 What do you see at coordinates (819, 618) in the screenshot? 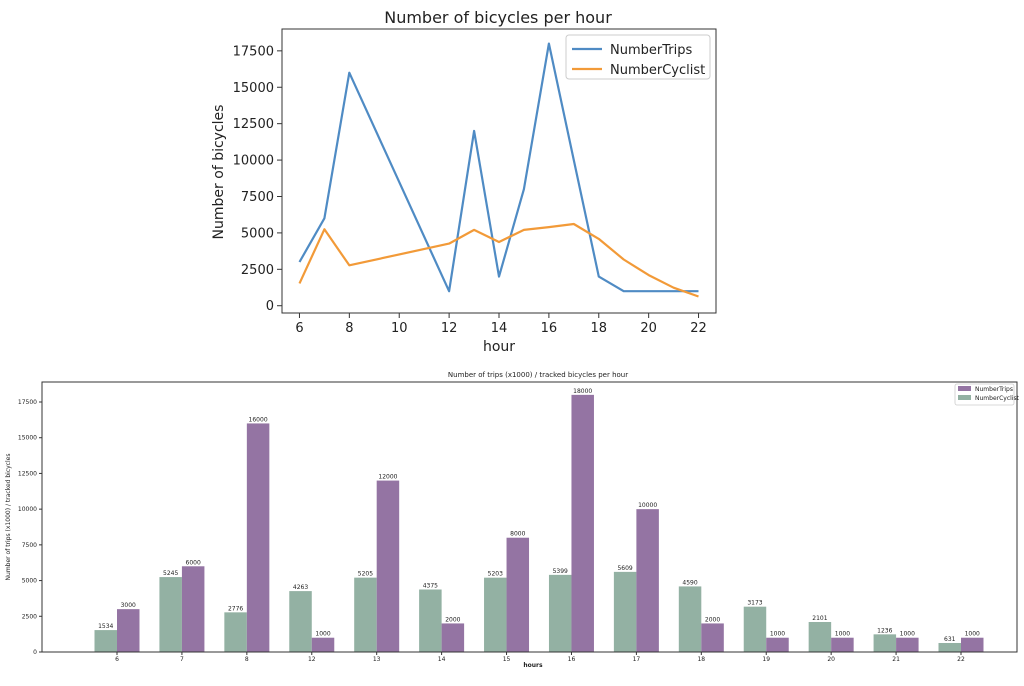
I see `bar-value-label: 2101` at bounding box center [819, 618].